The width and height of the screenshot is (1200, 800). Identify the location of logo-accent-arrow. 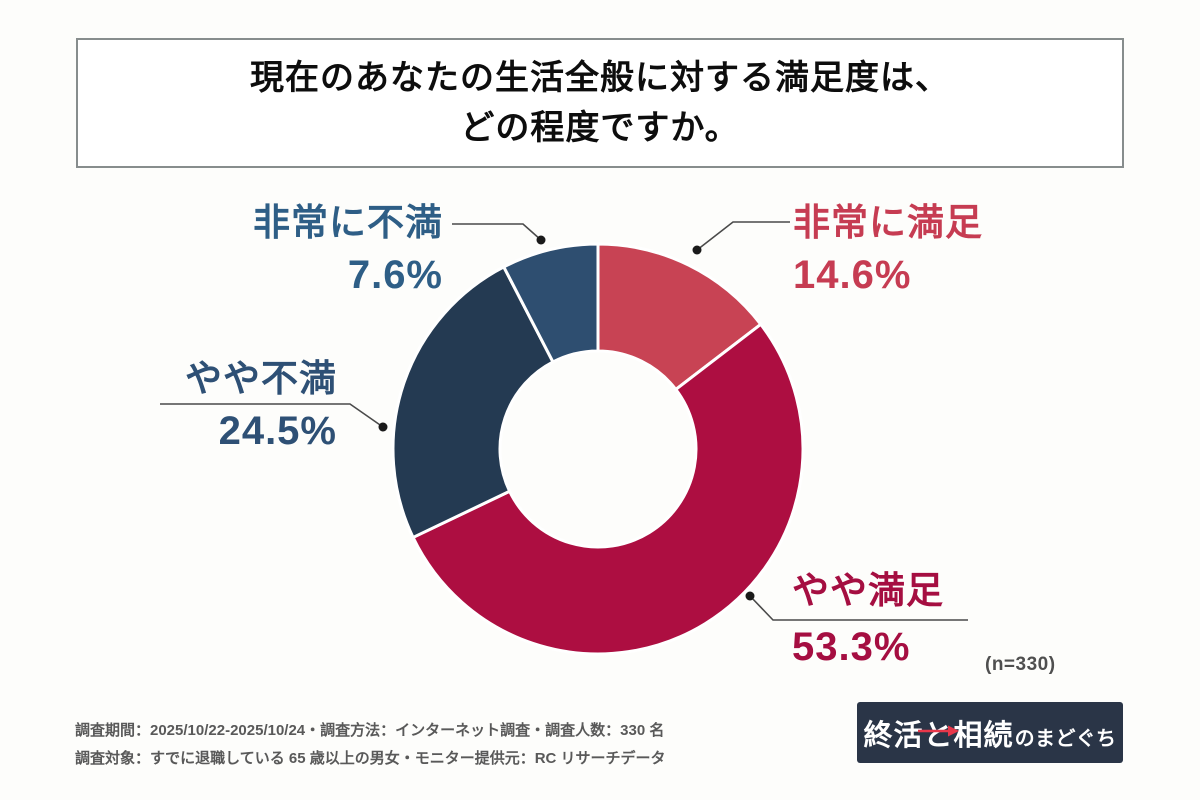
(938, 730).